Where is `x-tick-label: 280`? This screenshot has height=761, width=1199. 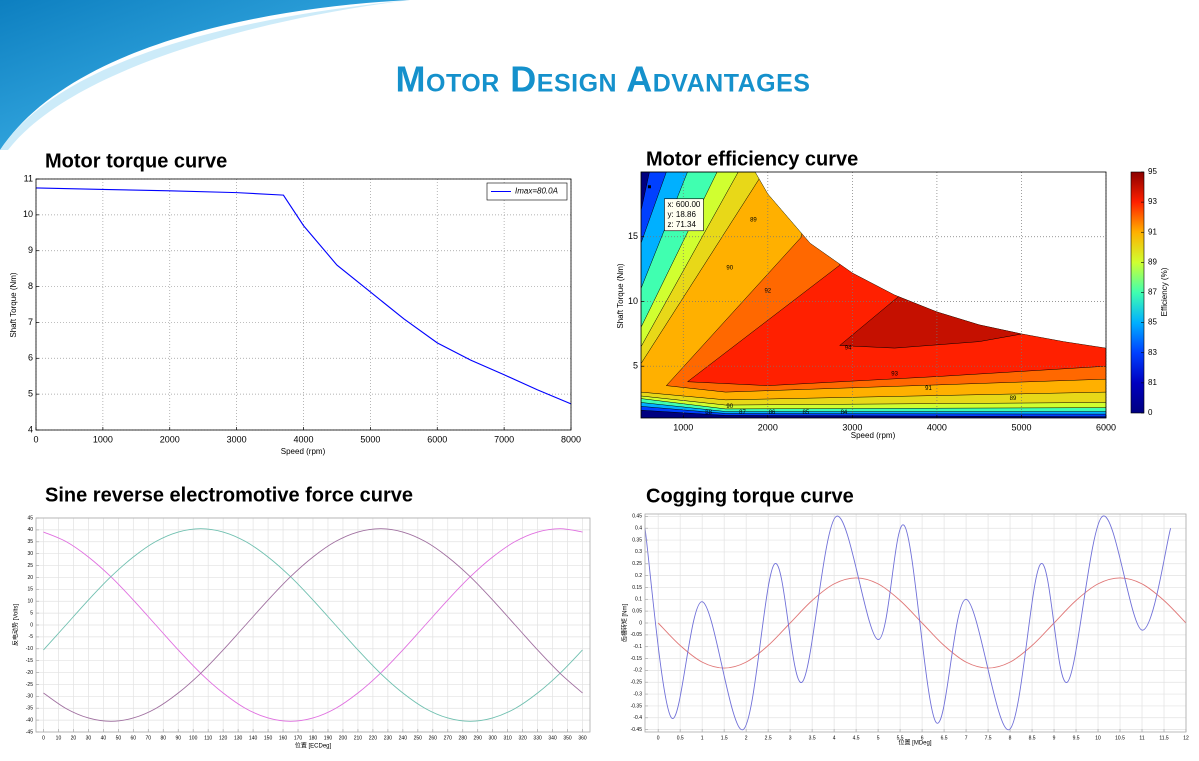
x-tick-label: 280 is located at coordinates (463, 738).